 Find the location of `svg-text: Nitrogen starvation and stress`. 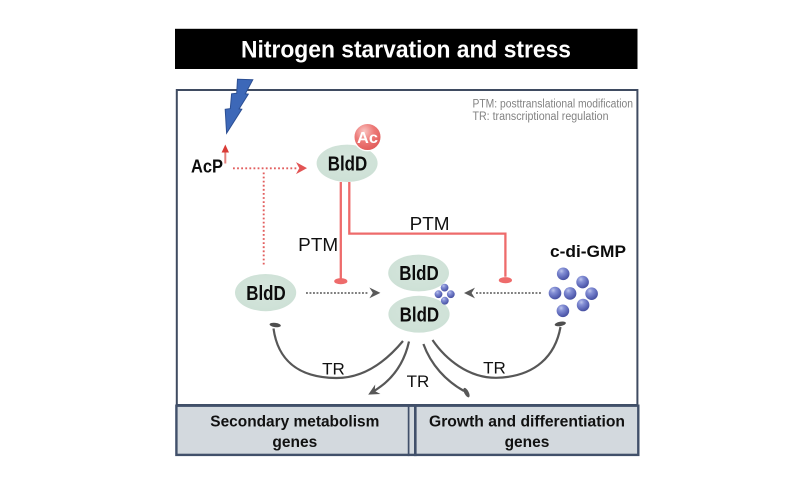

svg-text: Nitrogen starvation and stress is located at coordinates (406, 50).